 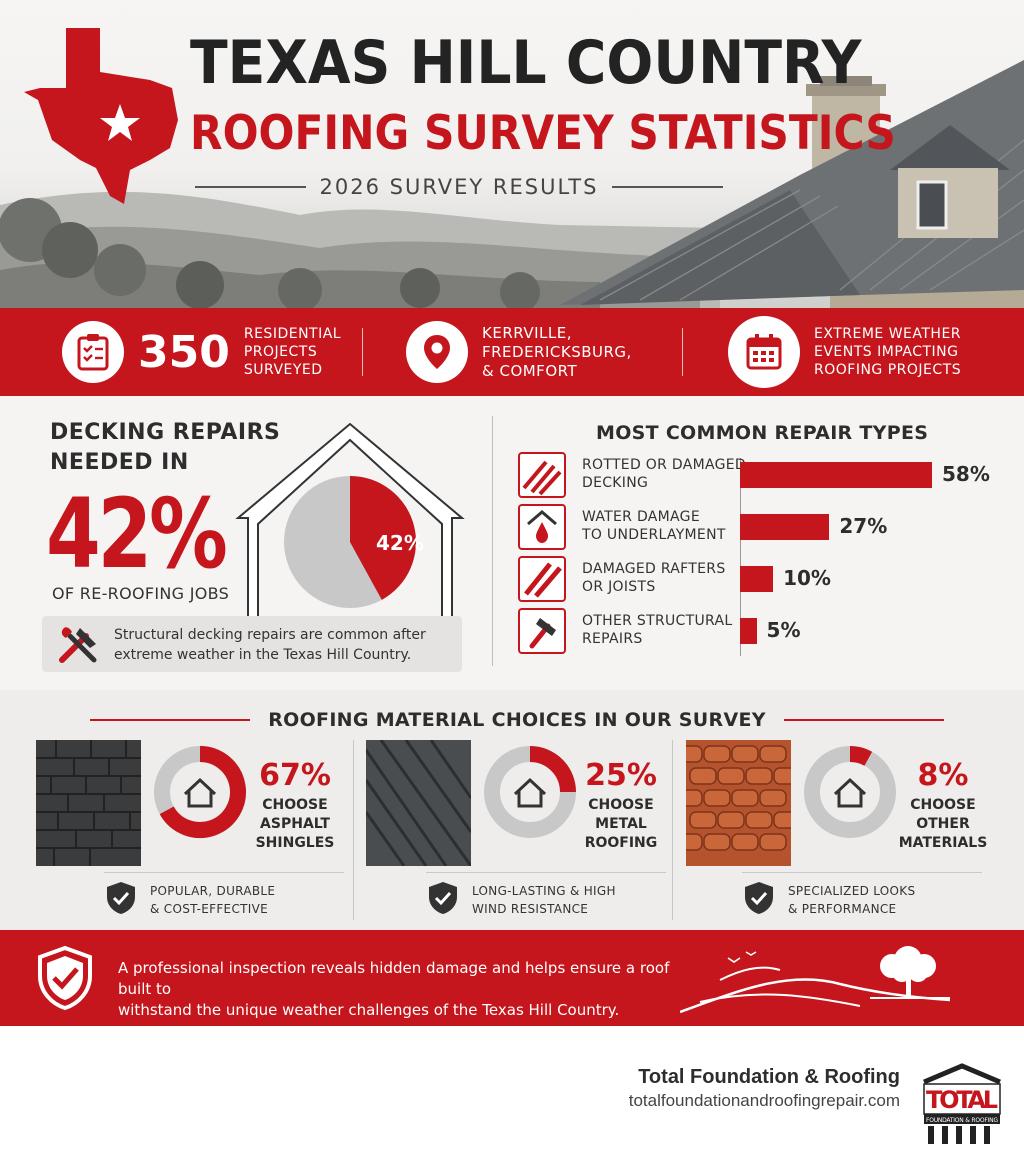 I want to click on material-label: CHOOSE METAL ROOFING, so click(x=621, y=824).